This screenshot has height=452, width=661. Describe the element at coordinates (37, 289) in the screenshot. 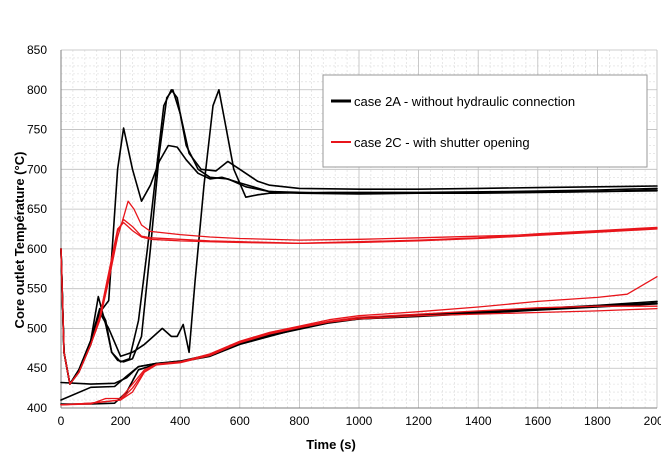

I see `y-tick-label: 550` at that location.